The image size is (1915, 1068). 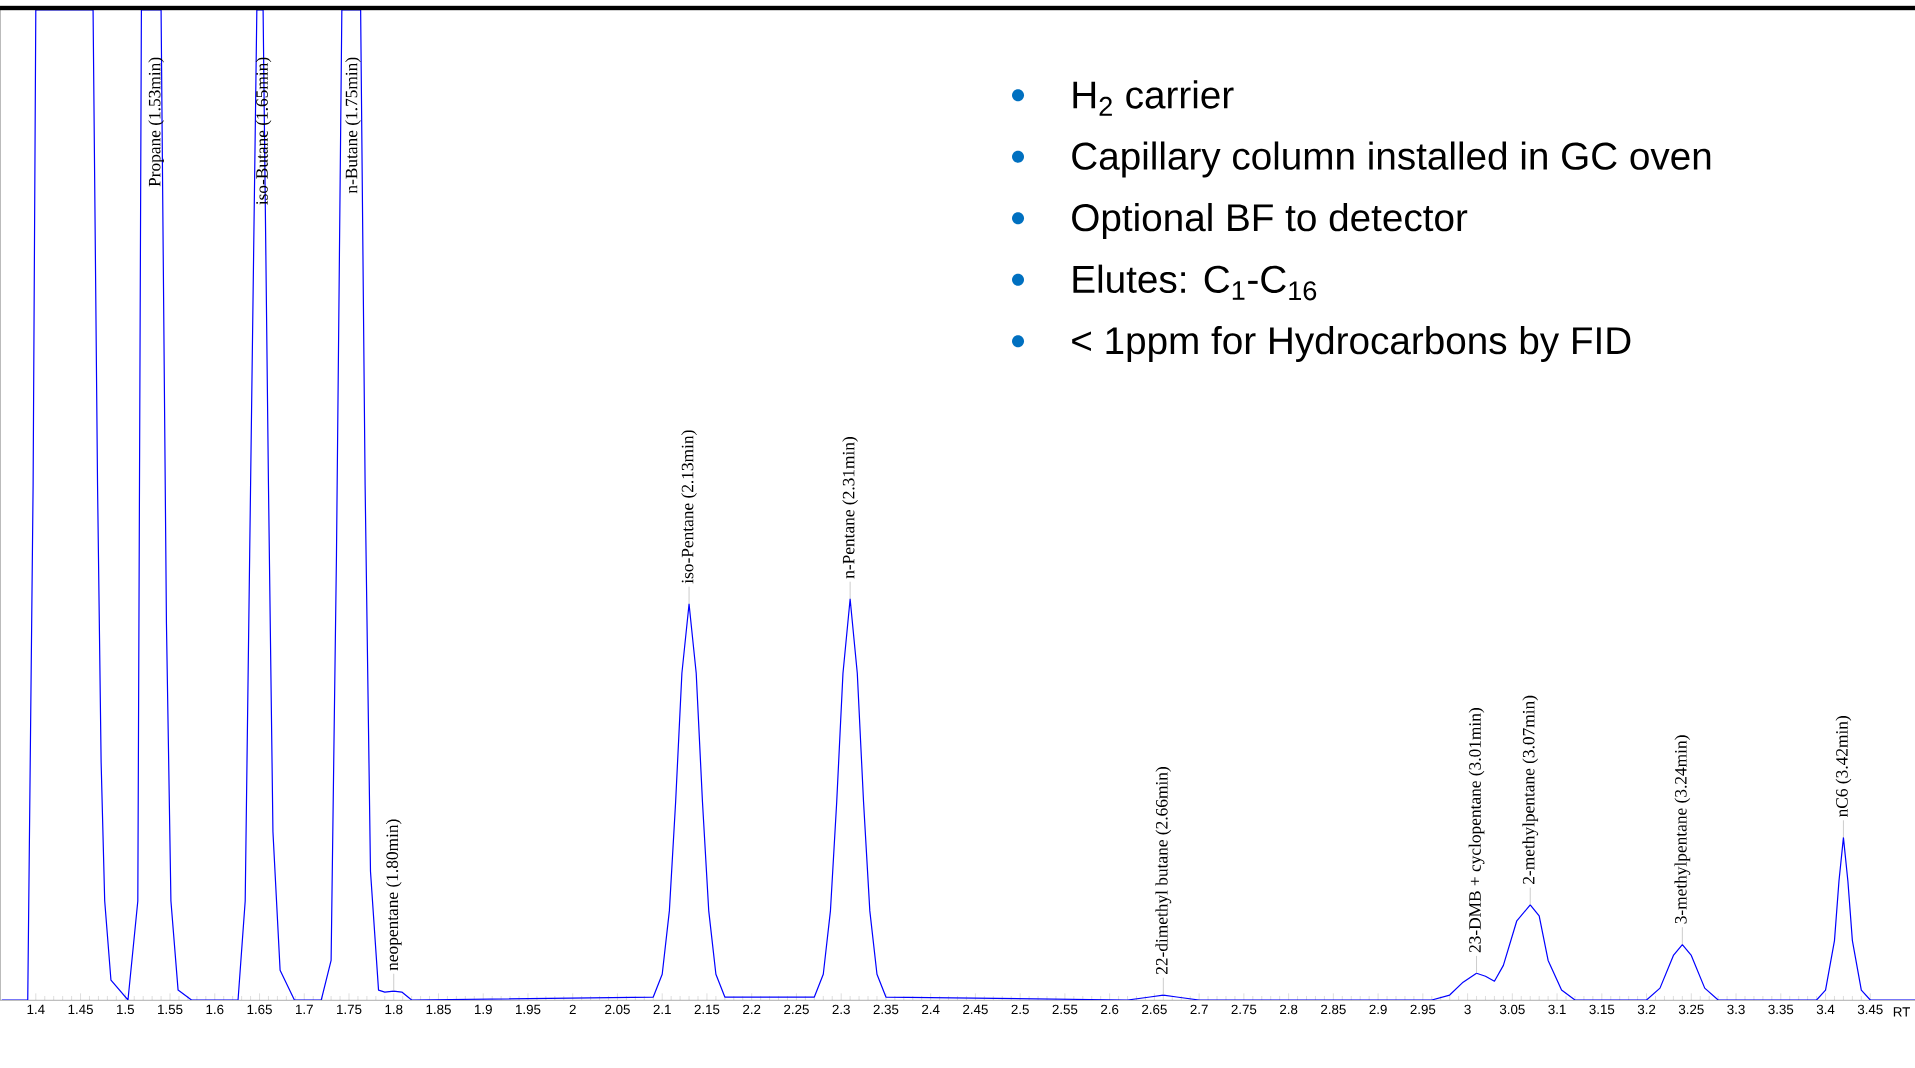 I want to click on annotation: H$_{2}$ carrier, so click(x=1153, y=98).